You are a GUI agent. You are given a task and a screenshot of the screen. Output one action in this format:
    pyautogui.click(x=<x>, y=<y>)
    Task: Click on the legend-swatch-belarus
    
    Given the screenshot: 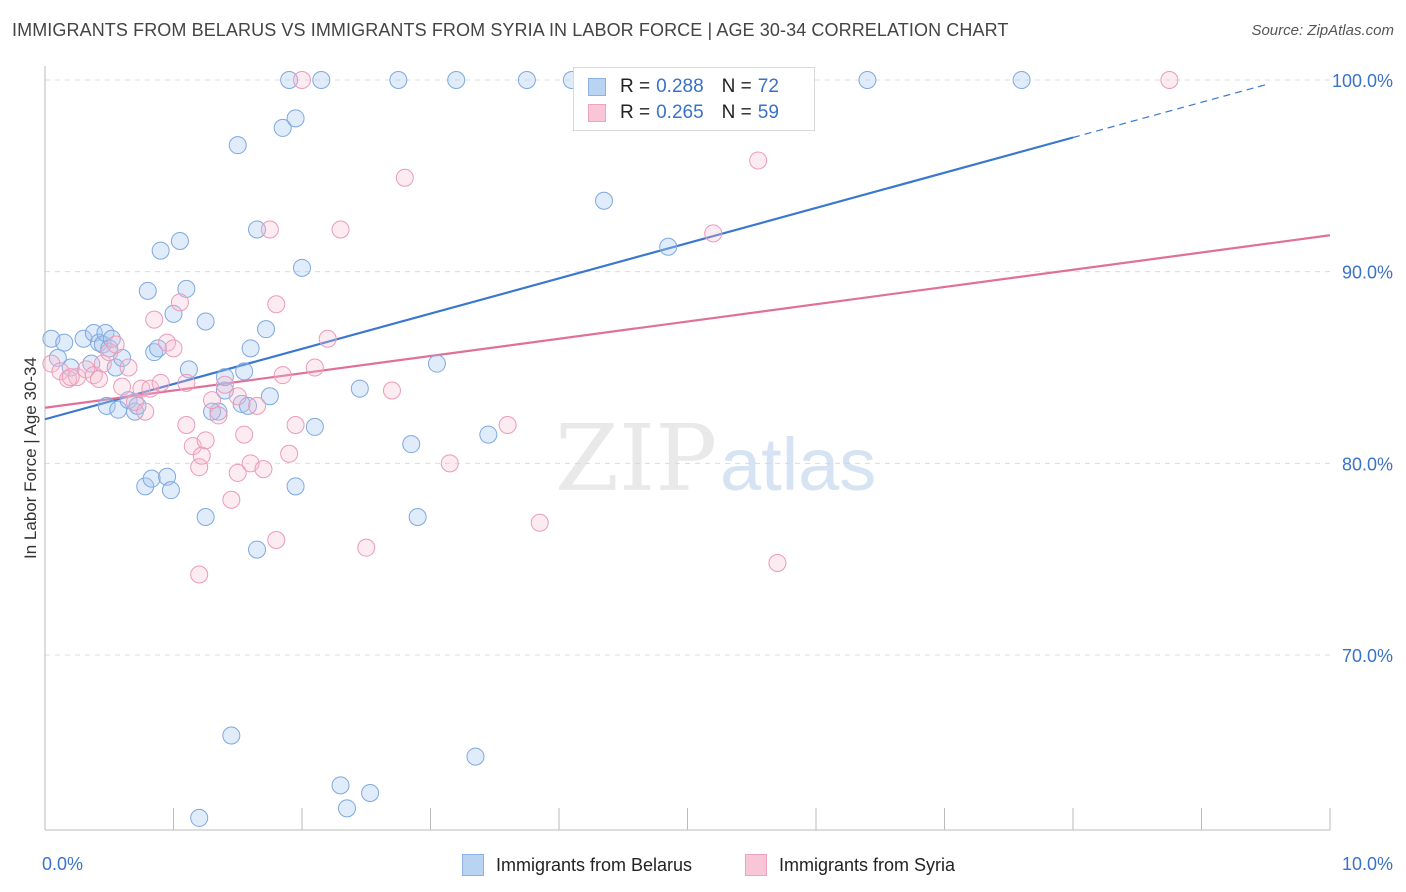 What is the action you would take?
    pyautogui.click(x=597, y=87)
    